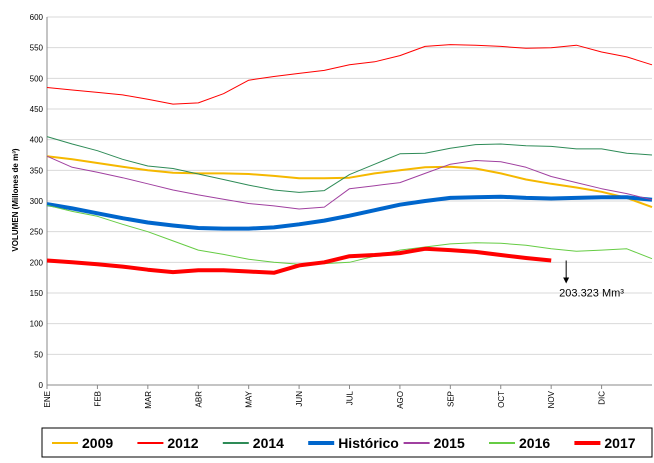 The image size is (654, 463). What do you see at coordinates (602, 398) in the screenshot?
I see `x-tick-label: DIC` at bounding box center [602, 398].